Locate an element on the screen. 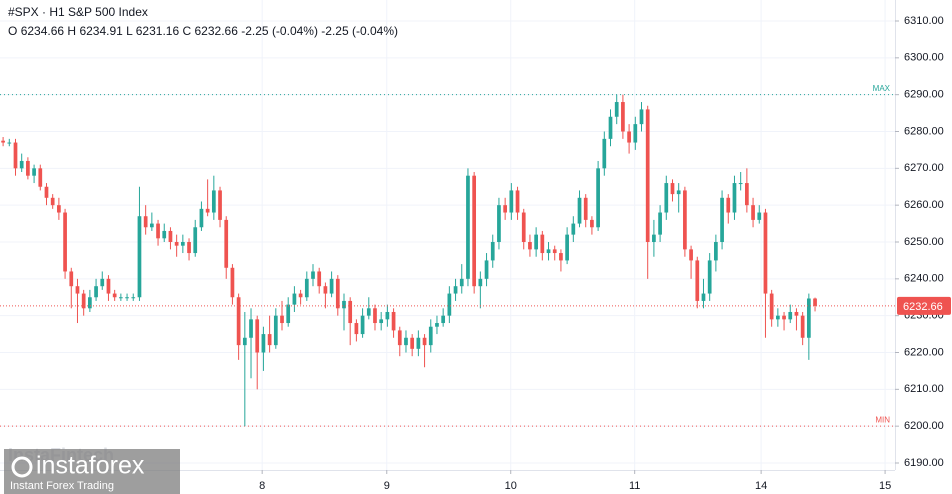  y-tick-label: 6190.00 is located at coordinates (924, 463).